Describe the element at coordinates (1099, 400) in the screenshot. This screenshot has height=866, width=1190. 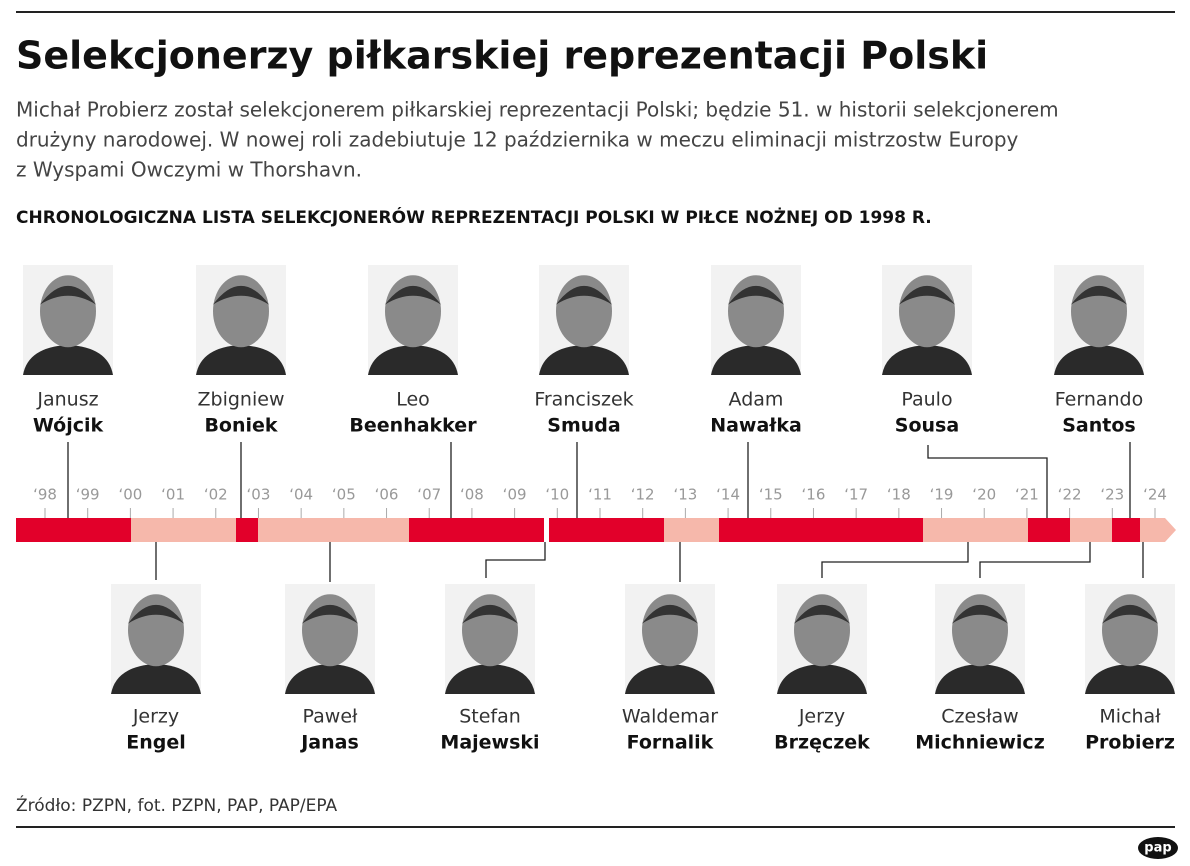
I see `first-name: Fernando` at that location.